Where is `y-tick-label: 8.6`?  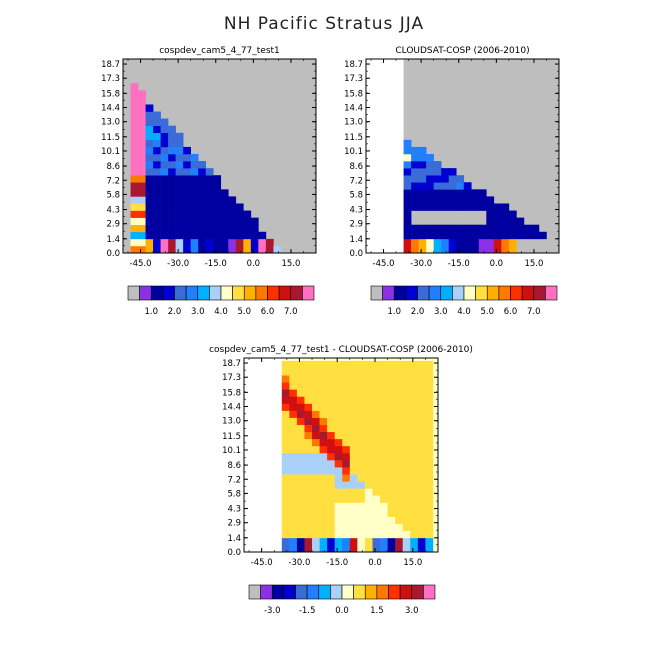 y-tick-label: 8.6 is located at coordinates (356, 167).